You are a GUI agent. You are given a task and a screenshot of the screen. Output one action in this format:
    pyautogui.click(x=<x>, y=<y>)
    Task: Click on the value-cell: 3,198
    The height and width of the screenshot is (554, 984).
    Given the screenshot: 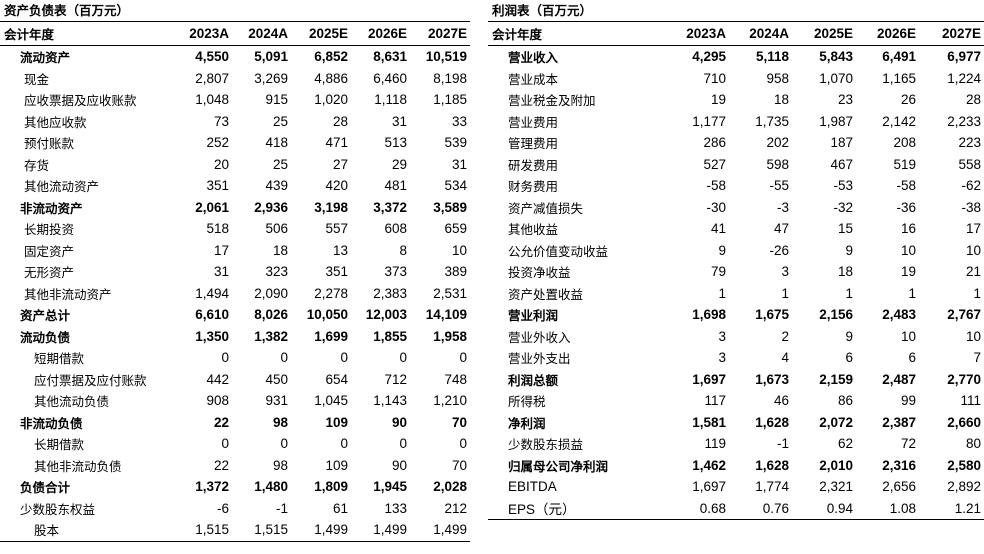 What is the action you would take?
    pyautogui.click(x=331, y=207)
    